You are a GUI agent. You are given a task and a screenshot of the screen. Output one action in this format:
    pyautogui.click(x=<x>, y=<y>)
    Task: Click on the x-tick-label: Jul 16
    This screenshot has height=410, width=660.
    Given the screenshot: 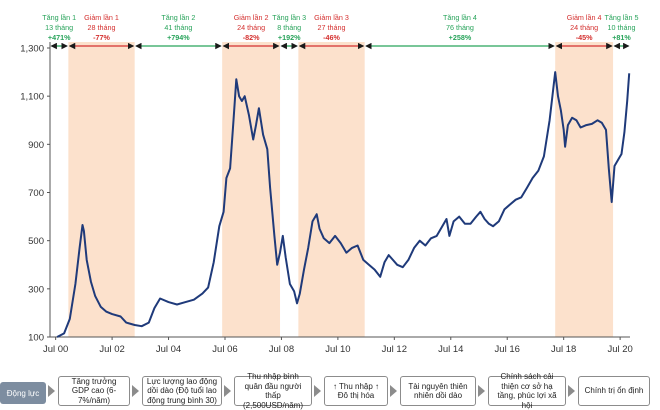 What is the action you would take?
    pyautogui.click(x=507, y=349)
    